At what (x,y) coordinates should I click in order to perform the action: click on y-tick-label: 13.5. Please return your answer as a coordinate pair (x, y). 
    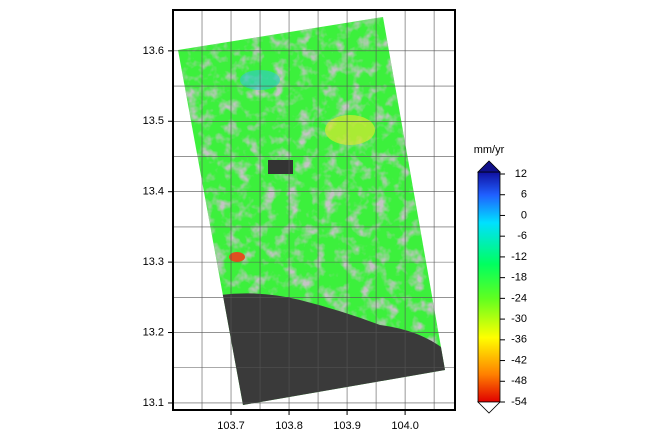
    Looking at the image, I should click on (153, 121).